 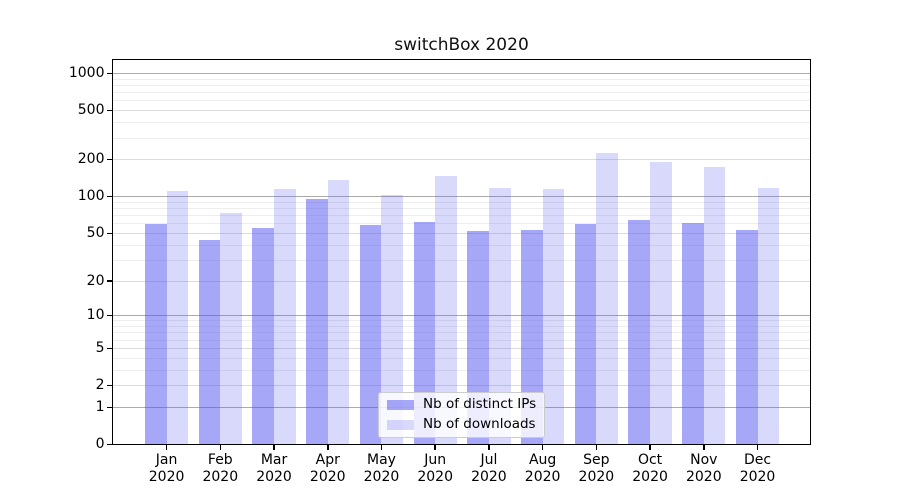 What do you see at coordinates (91, 110) in the screenshot?
I see `y-tick-label: 500` at bounding box center [91, 110].